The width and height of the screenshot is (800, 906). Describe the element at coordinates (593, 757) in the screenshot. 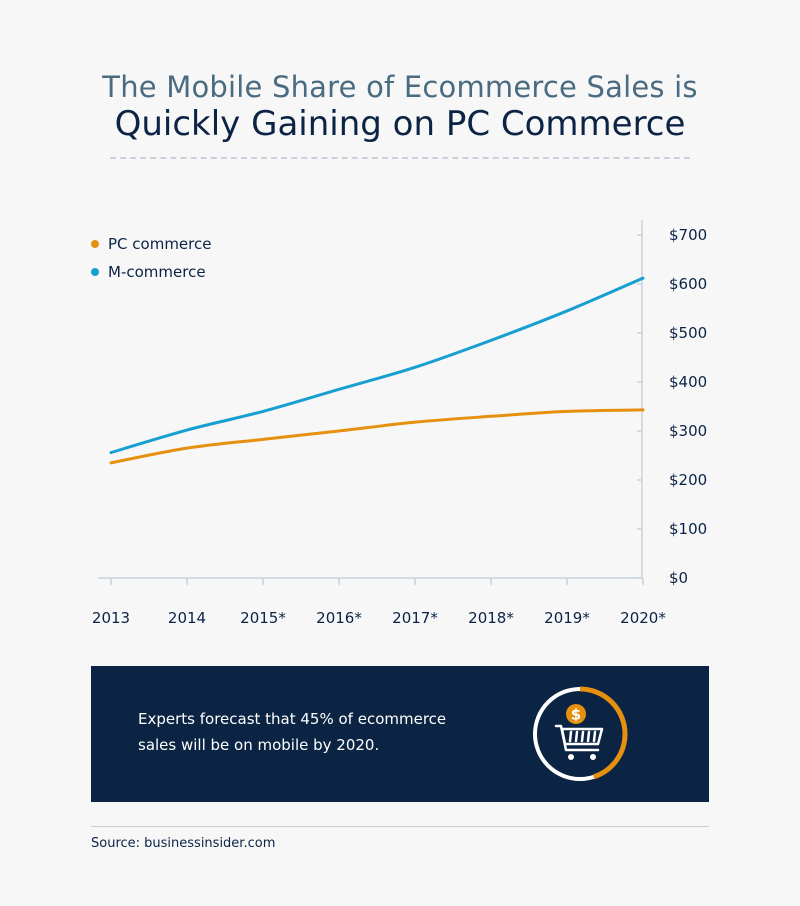

I see `cart-wheel-right` at that location.